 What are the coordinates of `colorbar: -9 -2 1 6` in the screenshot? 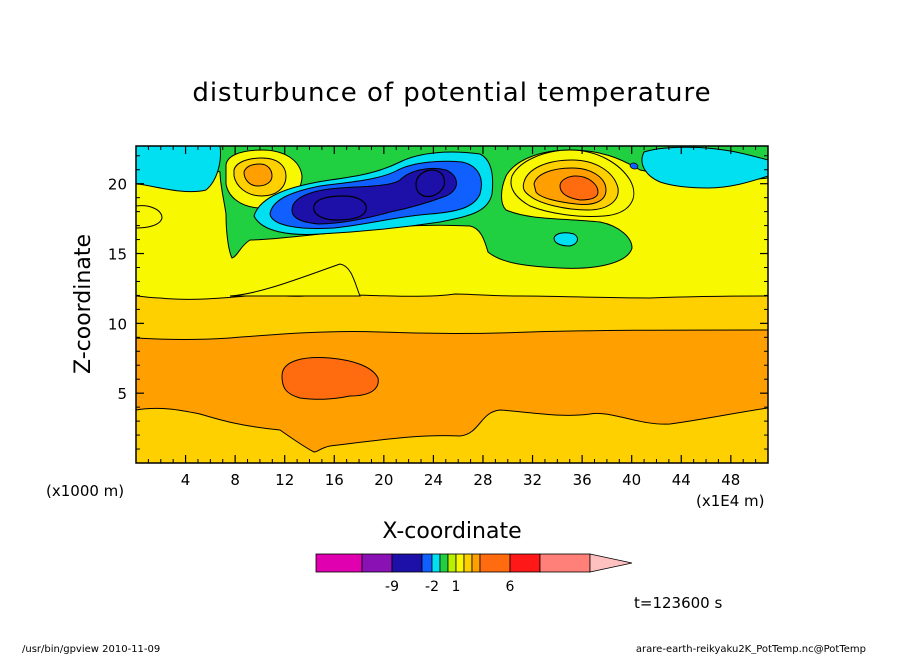 It's located at (474, 574).